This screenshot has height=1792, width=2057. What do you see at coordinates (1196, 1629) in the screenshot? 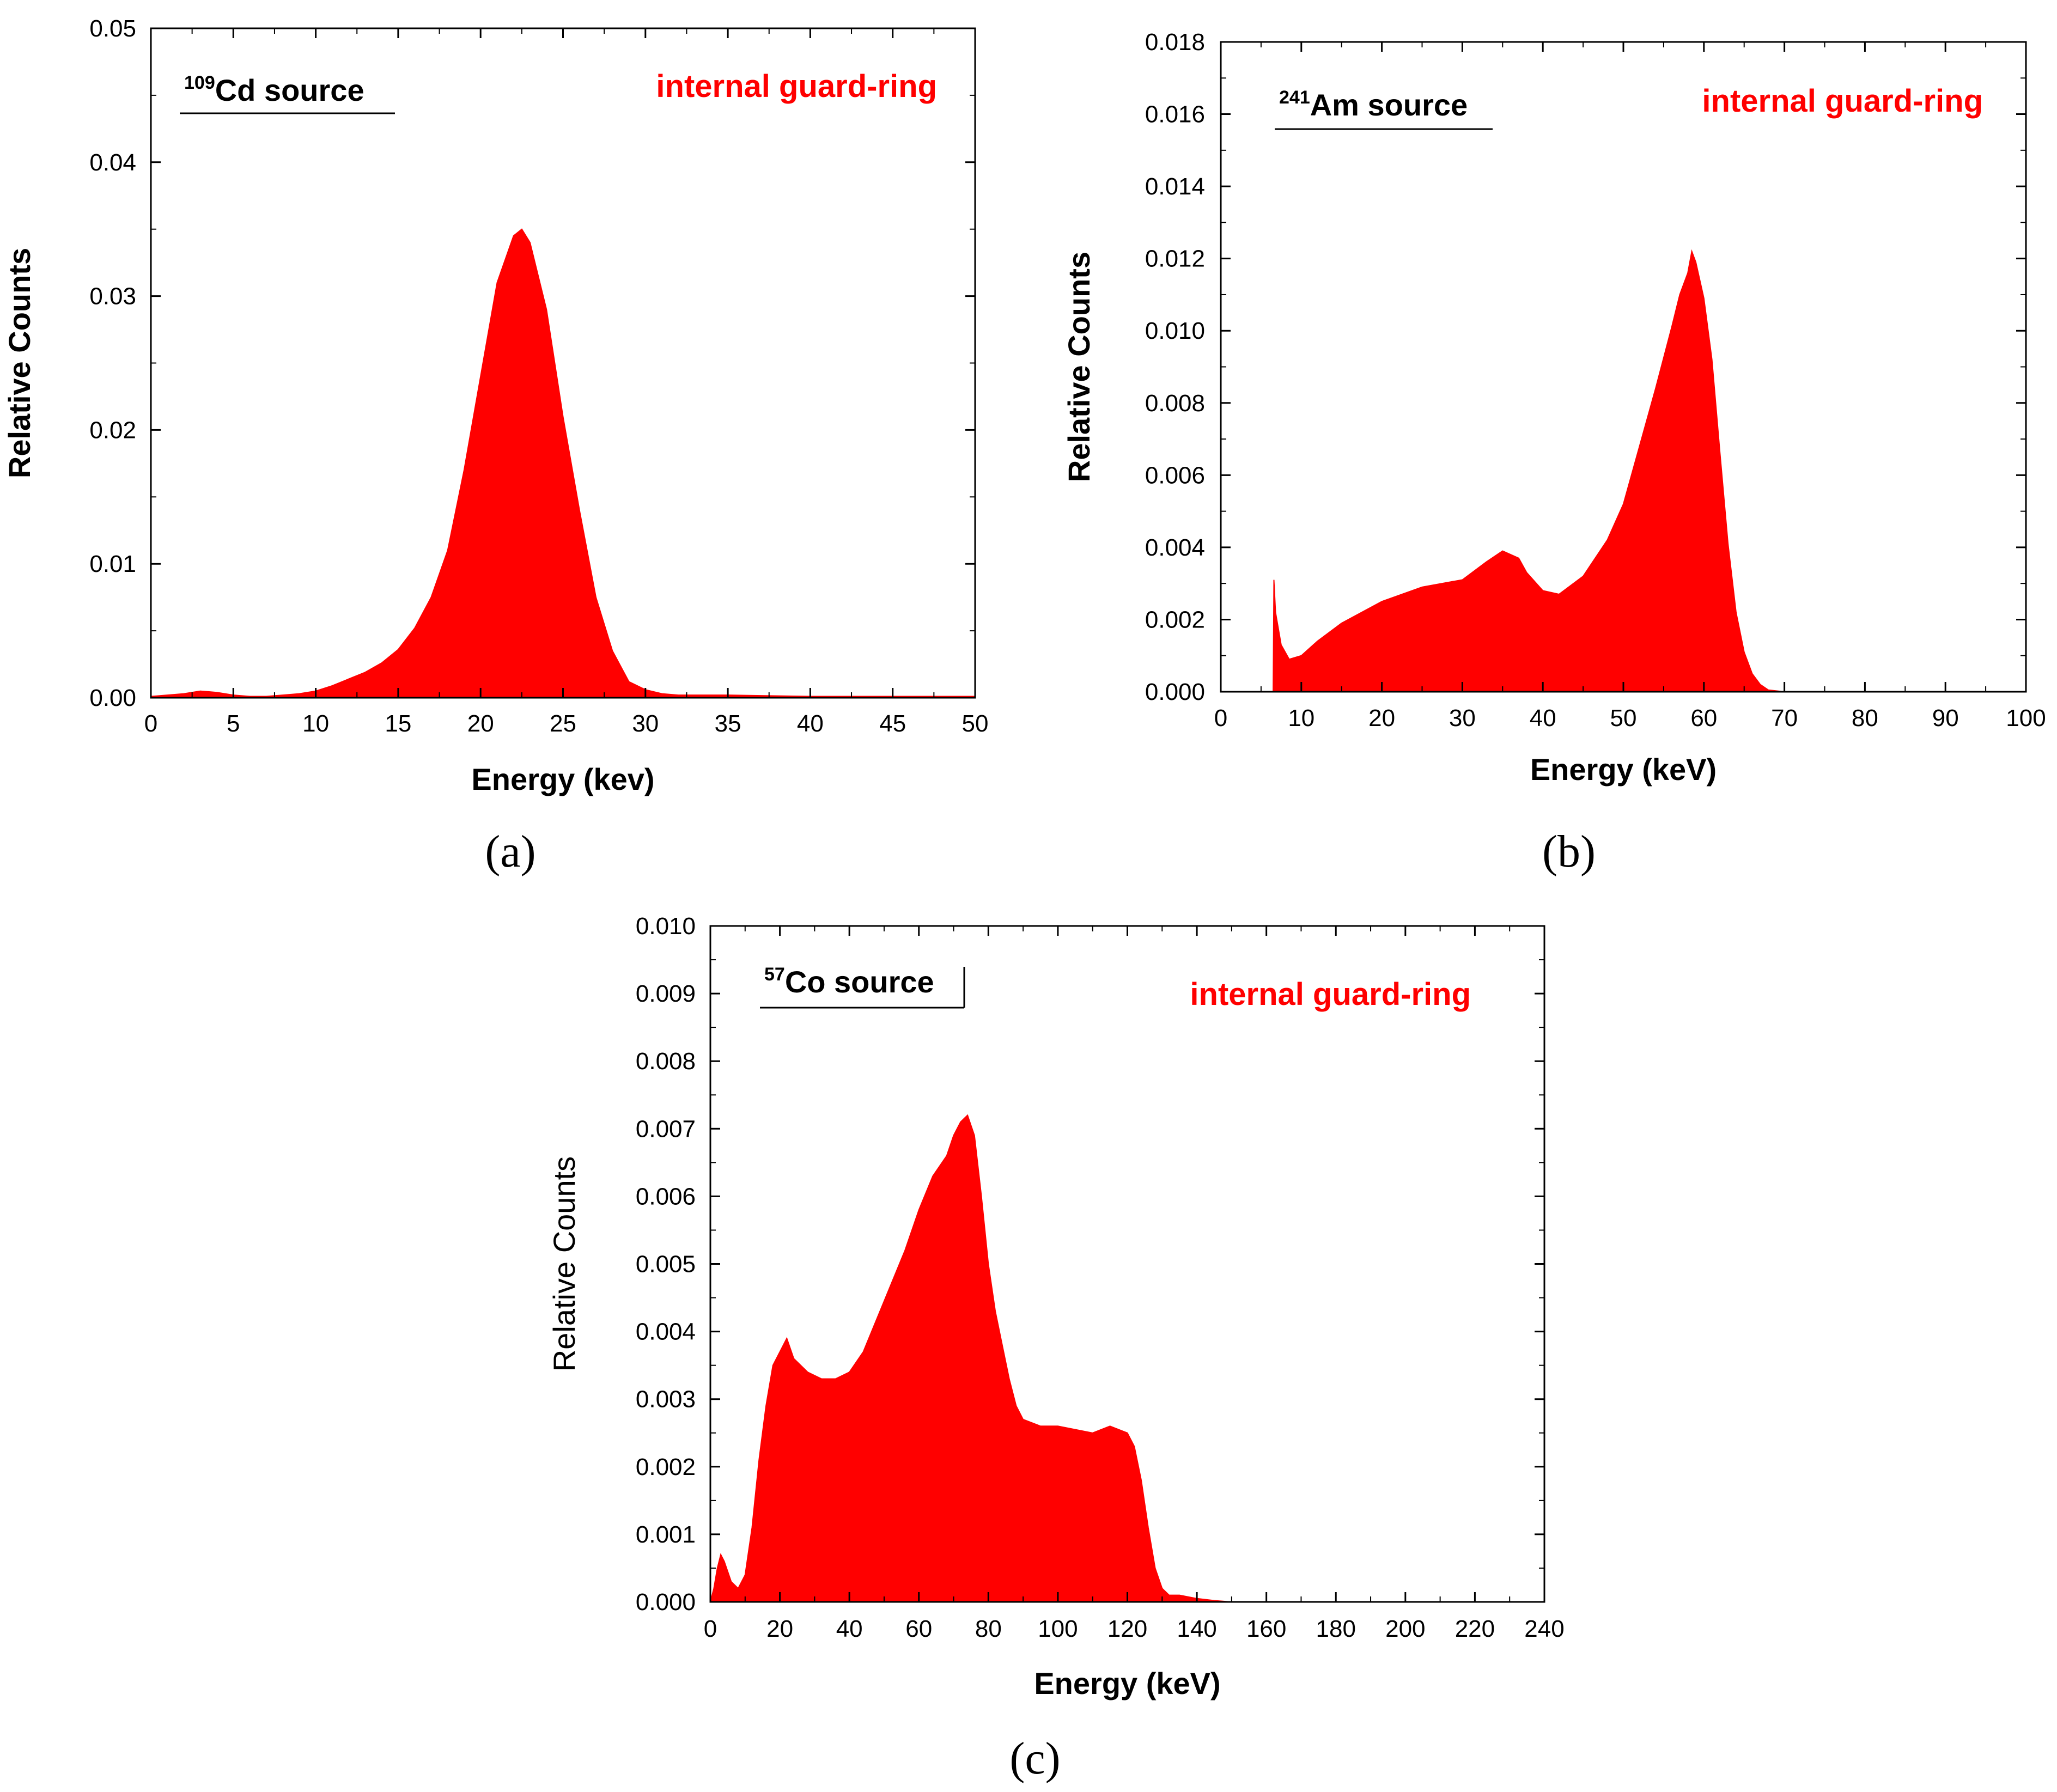
I see `x-tick-label: 140` at bounding box center [1196, 1629].